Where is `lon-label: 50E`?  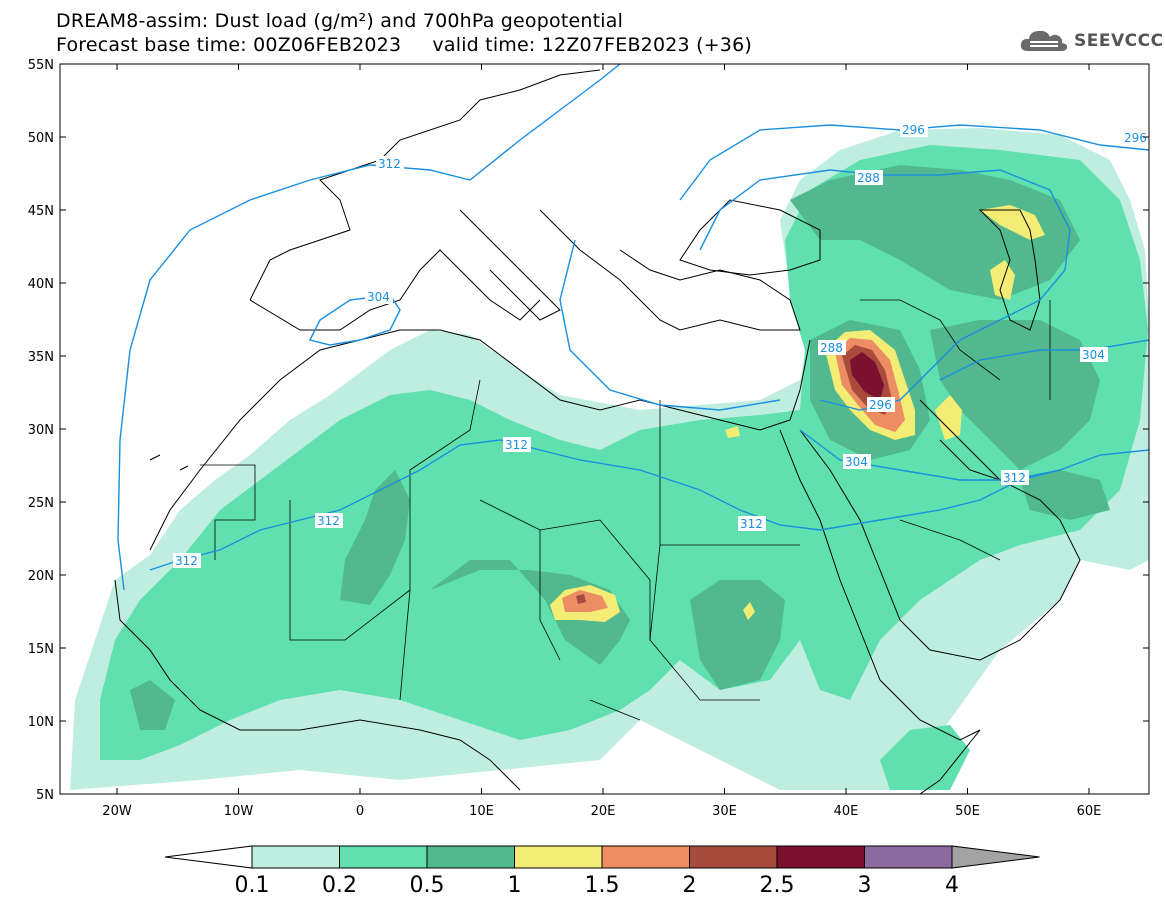
lon-label: 50E is located at coordinates (967, 811).